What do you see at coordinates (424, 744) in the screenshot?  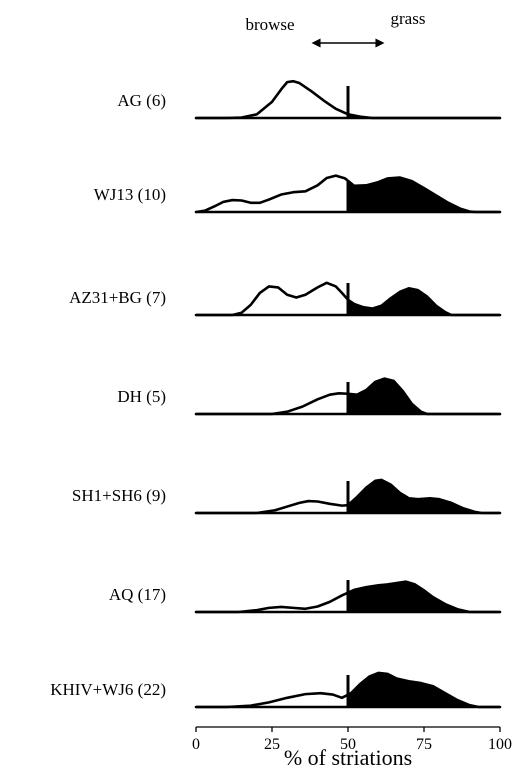 I see `x-tick-label: 75` at bounding box center [424, 744].